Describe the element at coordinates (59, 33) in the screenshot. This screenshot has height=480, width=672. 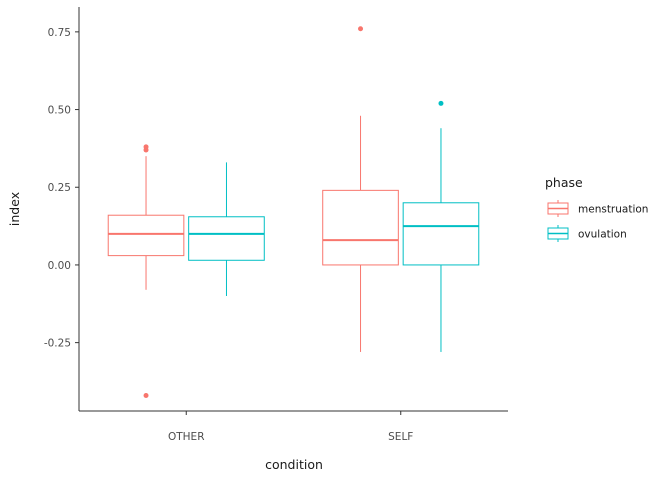
I see `y-tick-label: 0.75` at that location.